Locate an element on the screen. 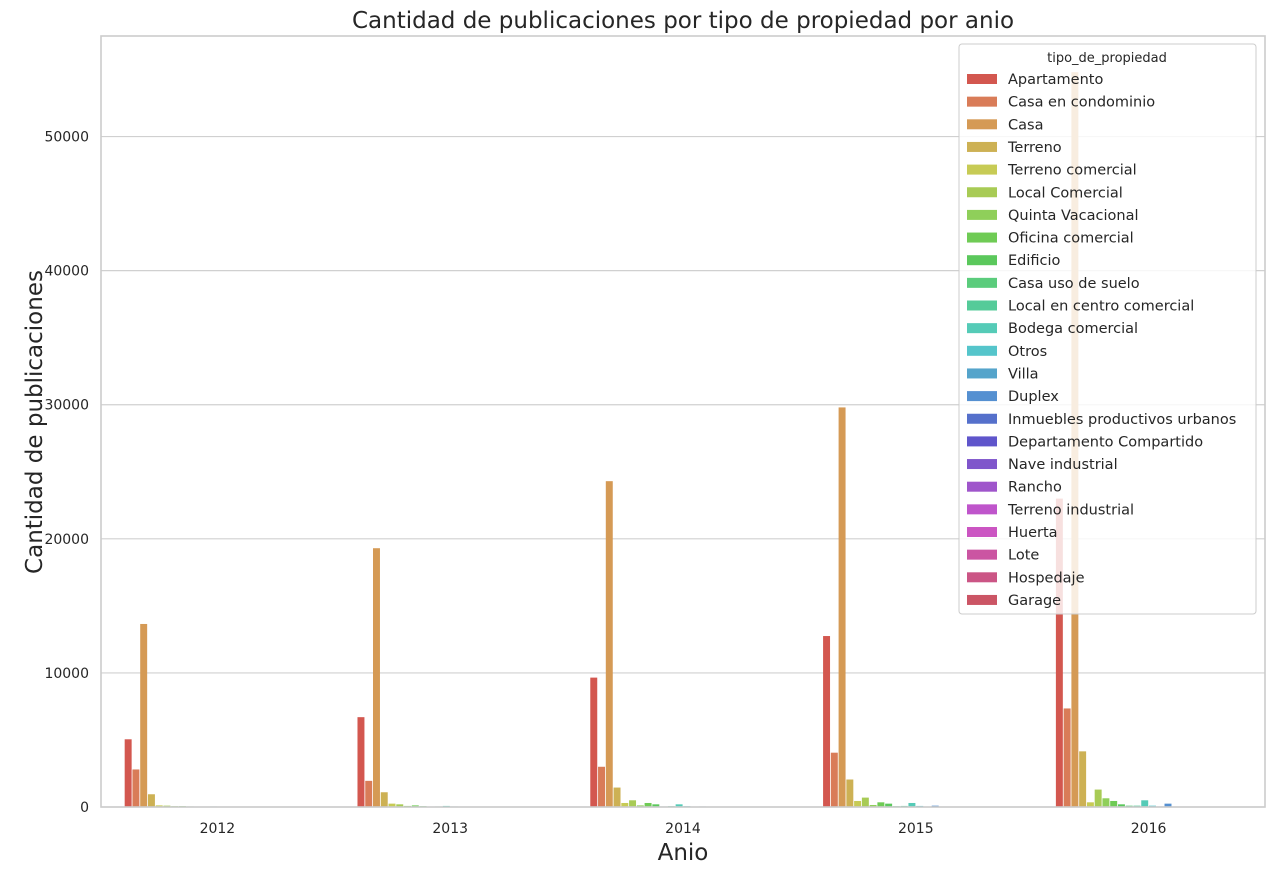 Image resolution: width=1273 pixels, height=875 pixels. legend-label: Hospedaje is located at coordinates (1046, 578).